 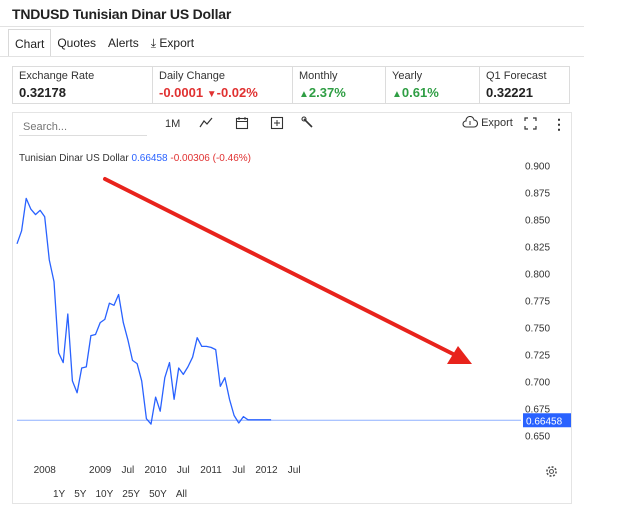 What do you see at coordinates (104, 43) in the screenshot?
I see `tab-bar: Chart Quotes Alerts ⤓ Export` at bounding box center [104, 43].